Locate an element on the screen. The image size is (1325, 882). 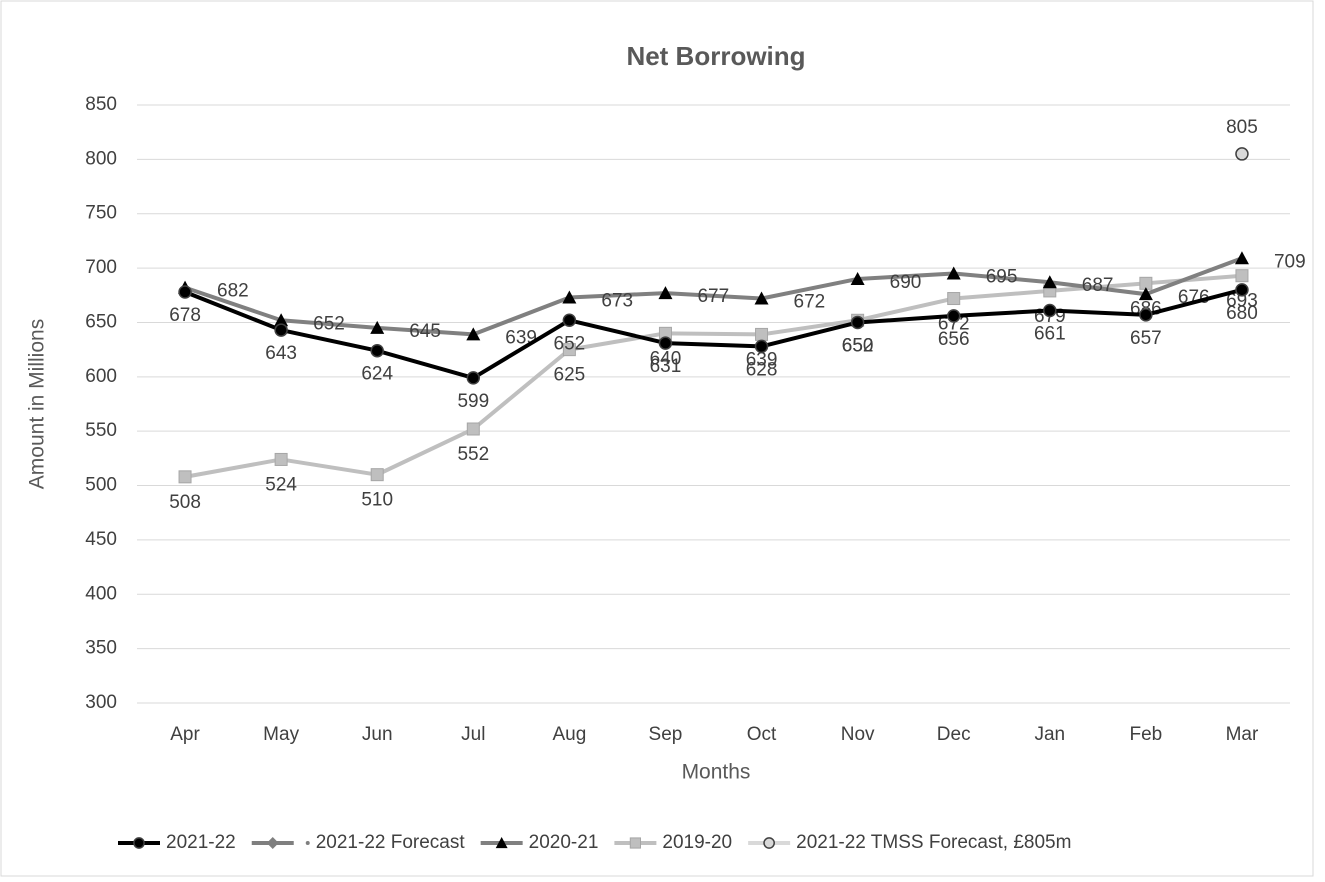
data-label: 645 is located at coordinates (425, 331).